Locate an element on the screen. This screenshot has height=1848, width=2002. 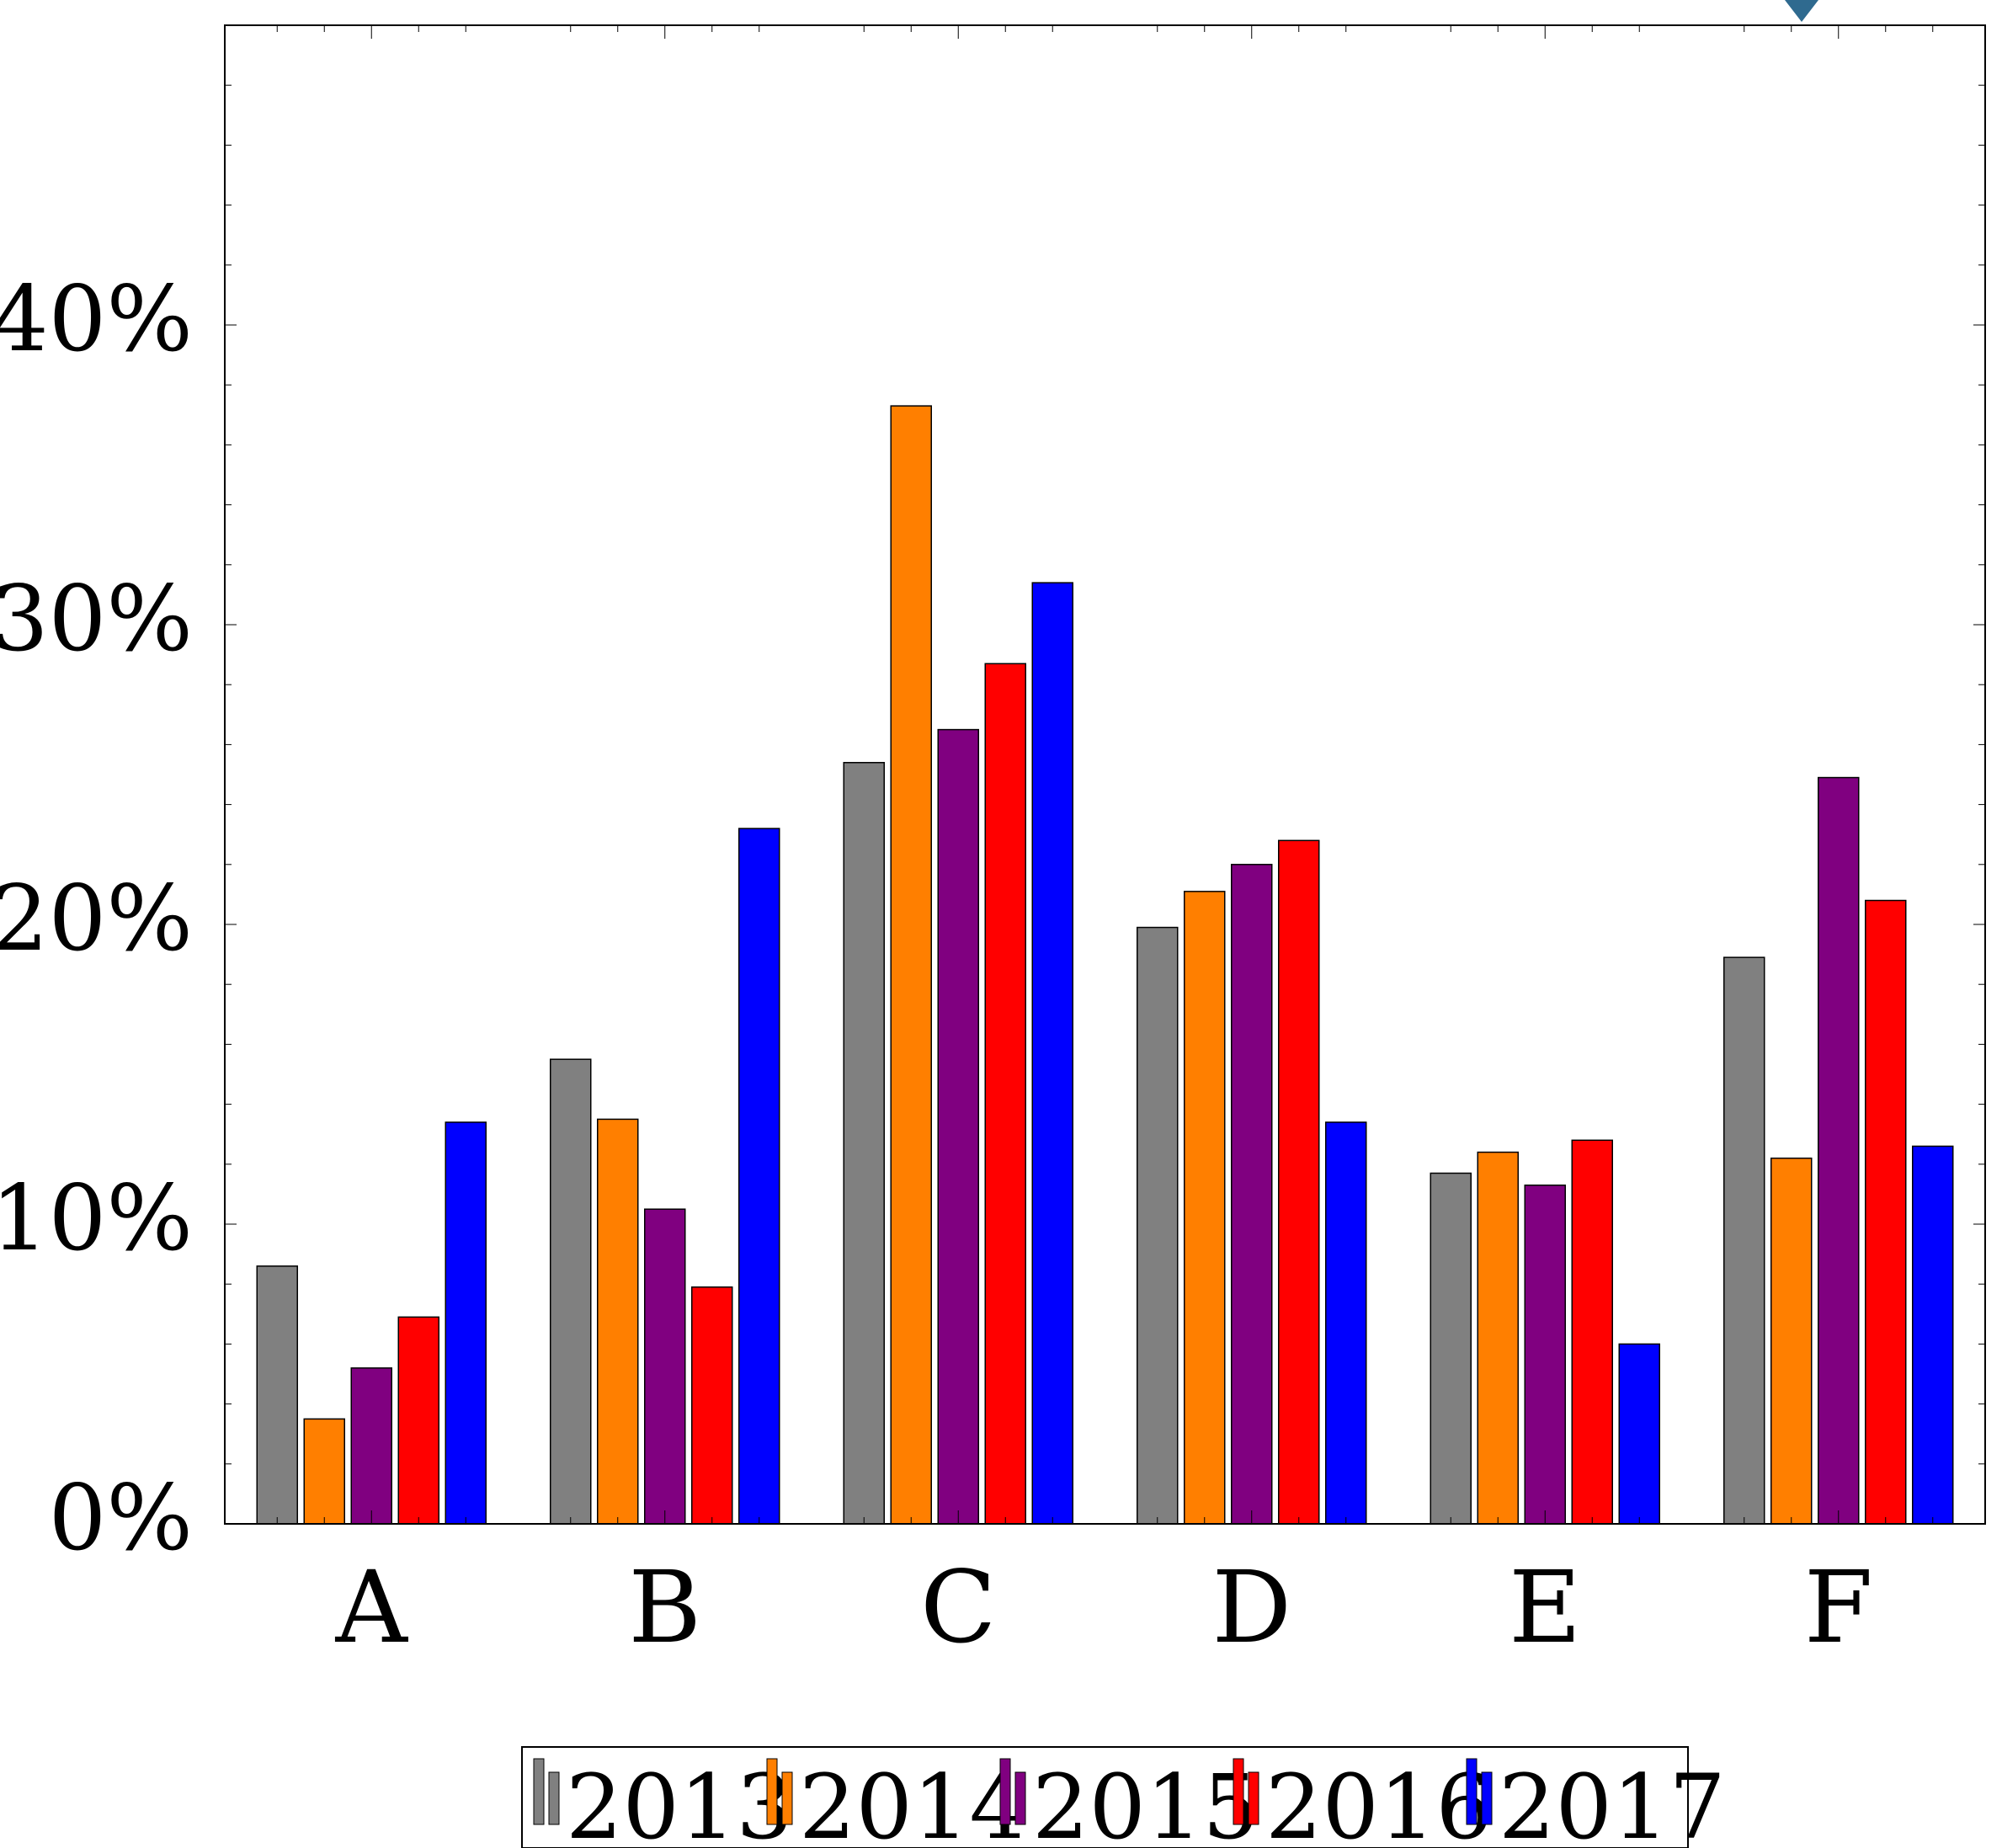
y-axis: 0% 10% 20% 30% 40% is located at coordinates (96, 919).